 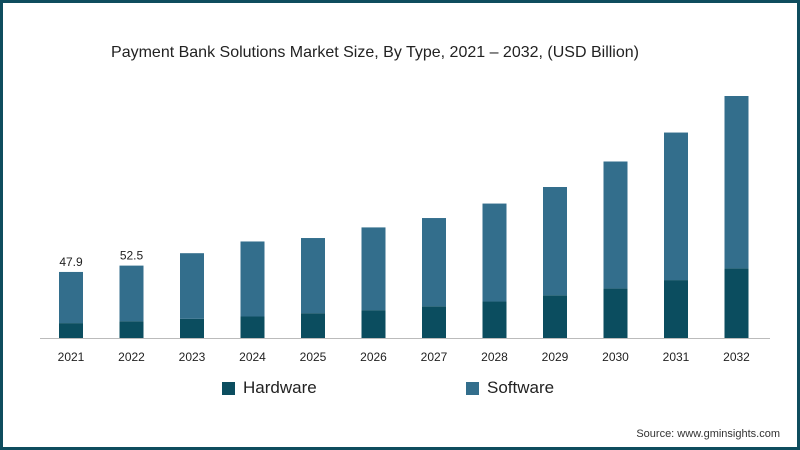 I want to click on legend-label-software: Software, so click(x=521, y=387).